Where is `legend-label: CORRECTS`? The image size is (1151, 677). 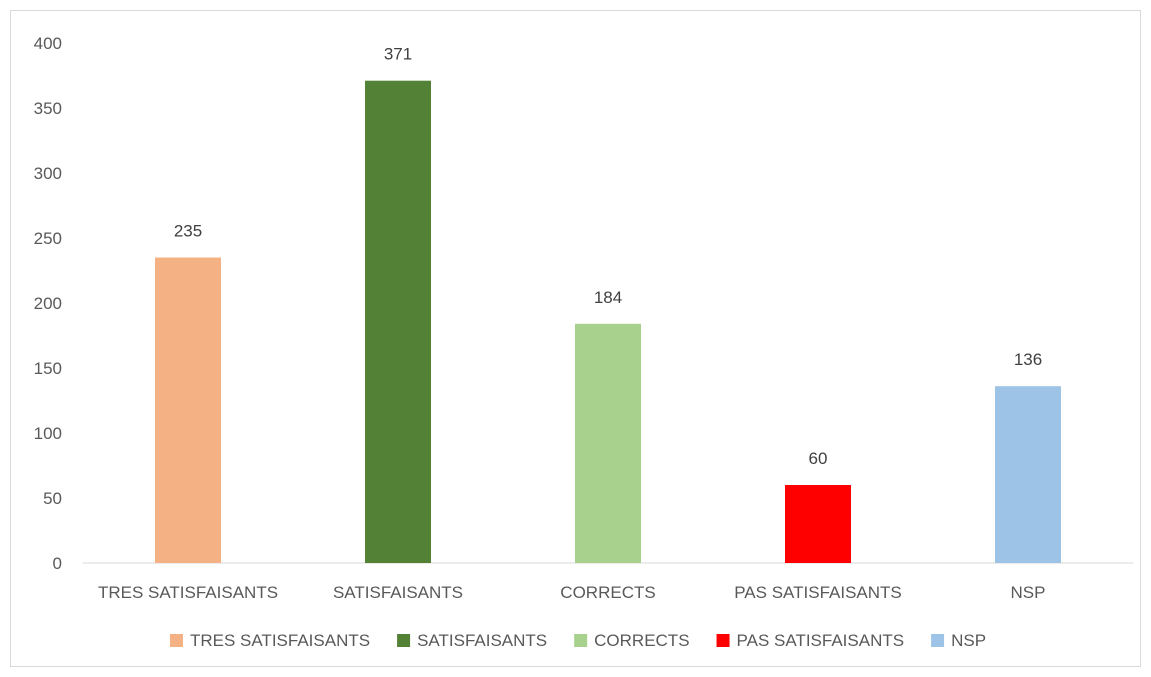
legend-label: CORRECTS is located at coordinates (641, 640).